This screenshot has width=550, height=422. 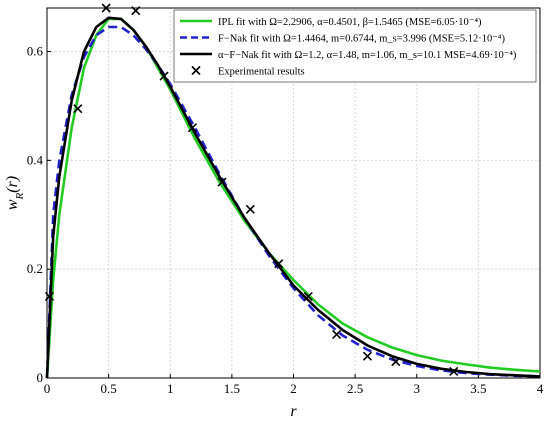 What do you see at coordinates (417, 388) in the screenshot?
I see `x-tick-label: 3` at bounding box center [417, 388].